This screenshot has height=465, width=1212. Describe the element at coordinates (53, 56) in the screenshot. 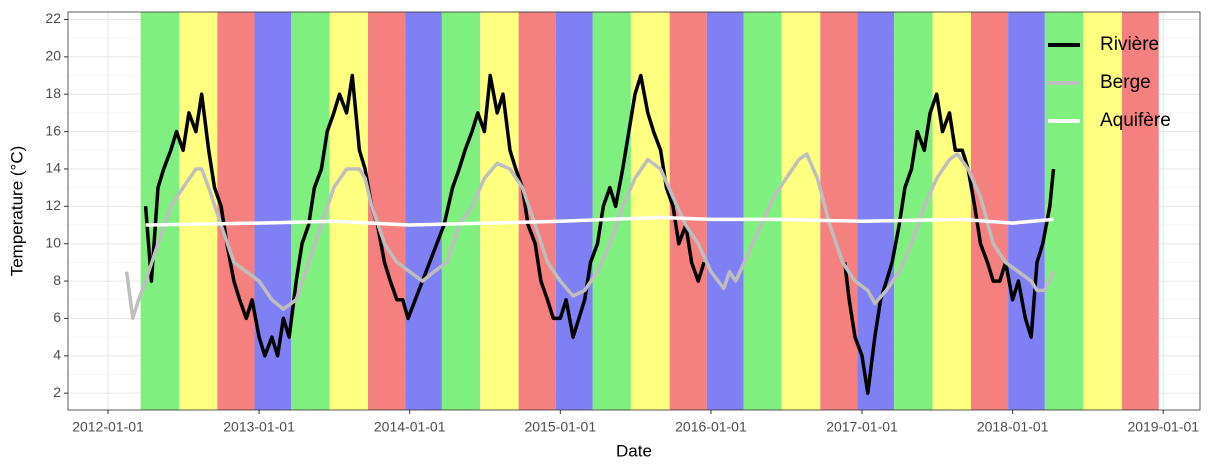

I see `y-tick-label: 20` at that location.